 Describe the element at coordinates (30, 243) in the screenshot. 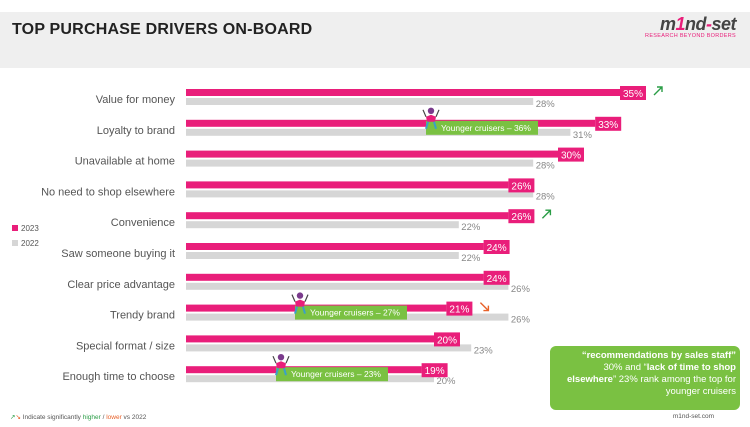

I see `legend-label-2022: 2022` at that location.